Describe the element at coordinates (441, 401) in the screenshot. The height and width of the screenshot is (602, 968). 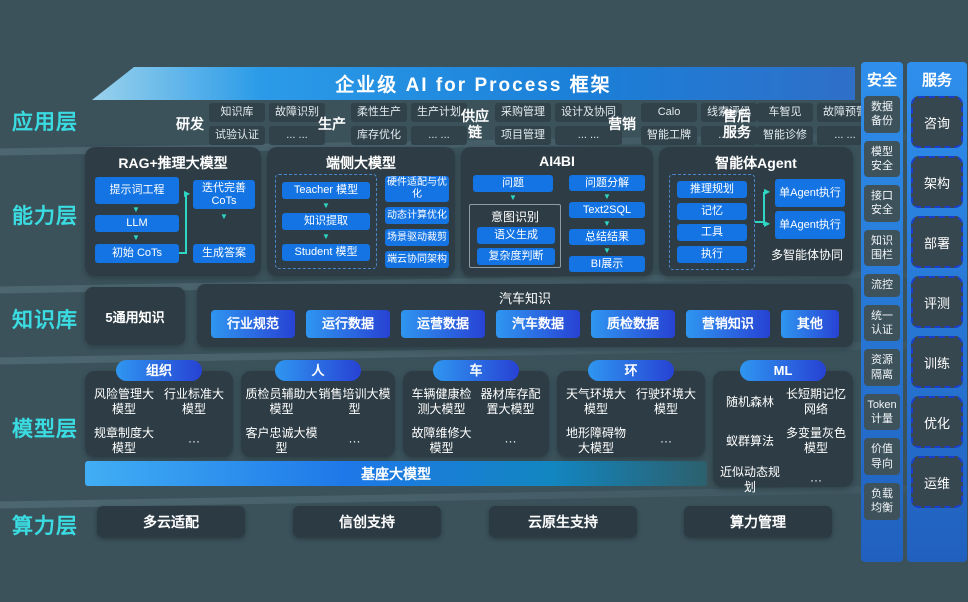
I see `model-cell: 车辆健康检测大模型` at that location.